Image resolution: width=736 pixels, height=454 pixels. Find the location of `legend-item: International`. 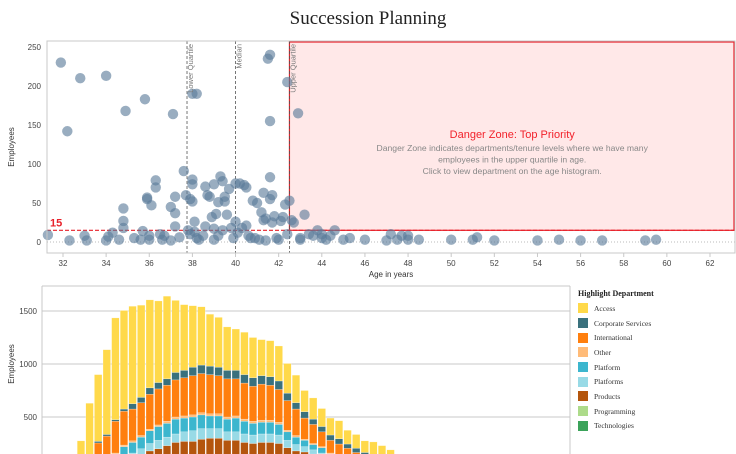

legend-item: International is located at coordinates (657, 337).